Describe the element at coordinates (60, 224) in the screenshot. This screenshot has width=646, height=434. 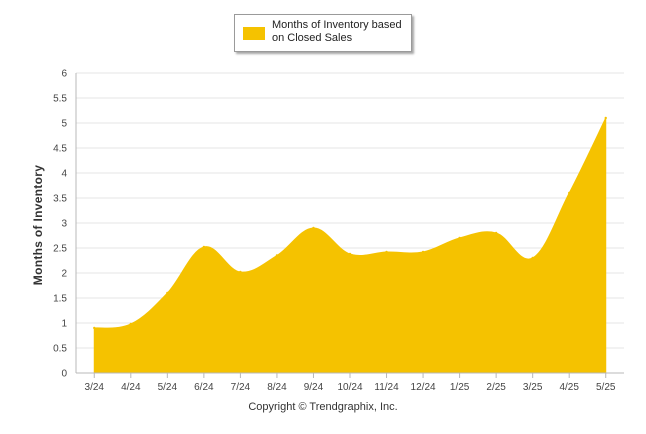
I see `y-tick-labels: 0 0.5 1 1.5 2 2.5 3 3.5 4 4.5 5 5.5 6` at that location.